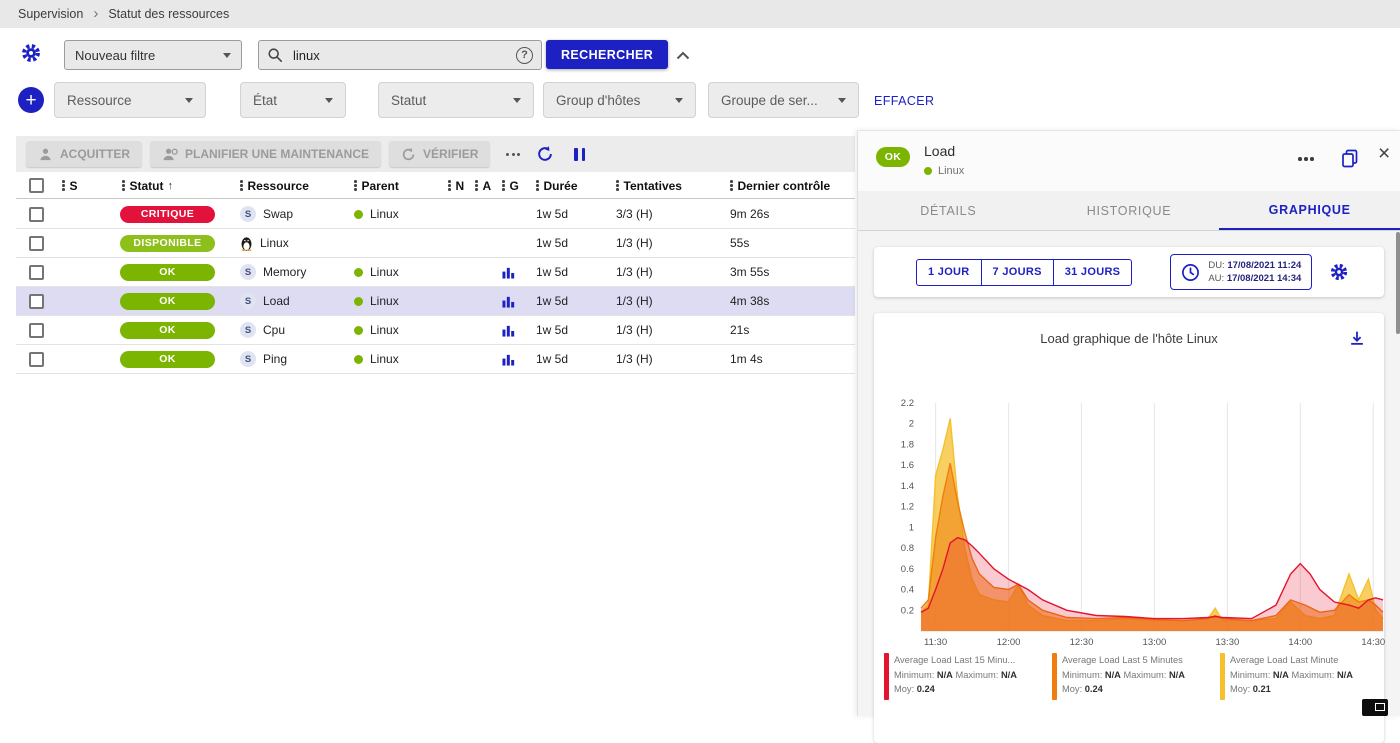 The width and height of the screenshot is (1400, 743). I want to click on last-check-cell: 1m 4s, so click(790, 359).